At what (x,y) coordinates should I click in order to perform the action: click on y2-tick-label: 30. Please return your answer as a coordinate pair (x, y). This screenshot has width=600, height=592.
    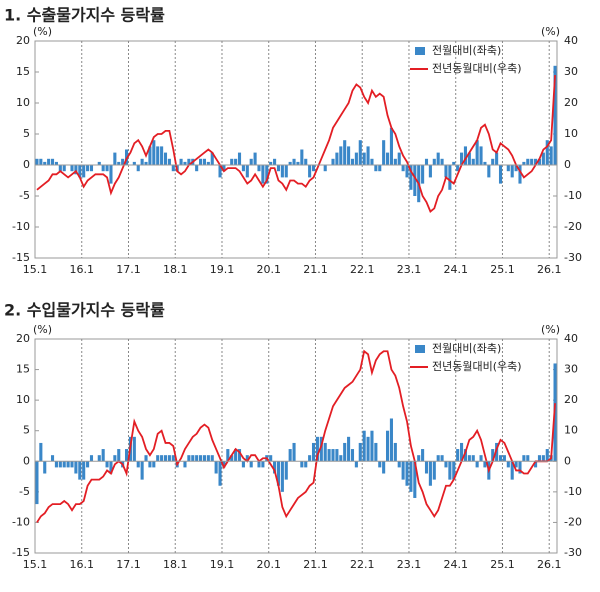
    Looking at the image, I should click on (571, 71).